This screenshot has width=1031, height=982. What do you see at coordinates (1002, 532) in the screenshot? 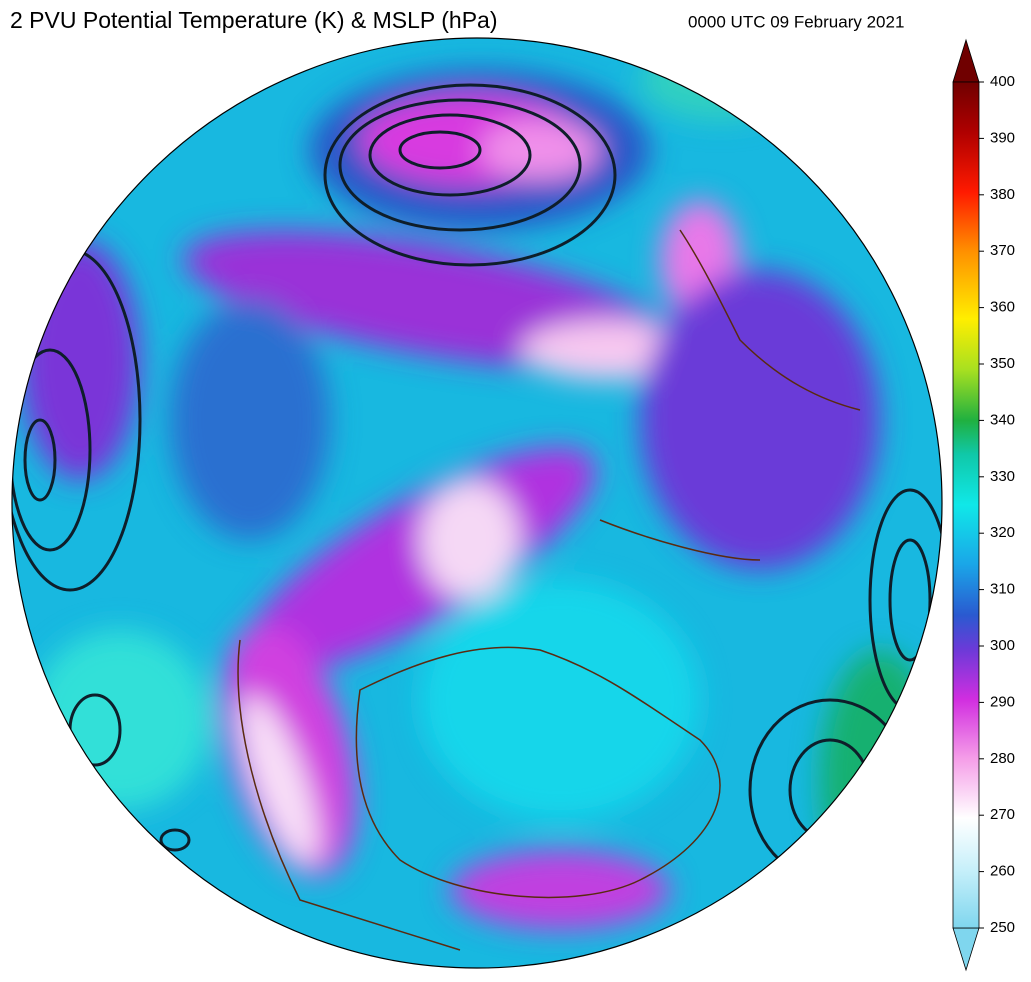
I see `colorbar-tick-label: 320` at bounding box center [1002, 532].